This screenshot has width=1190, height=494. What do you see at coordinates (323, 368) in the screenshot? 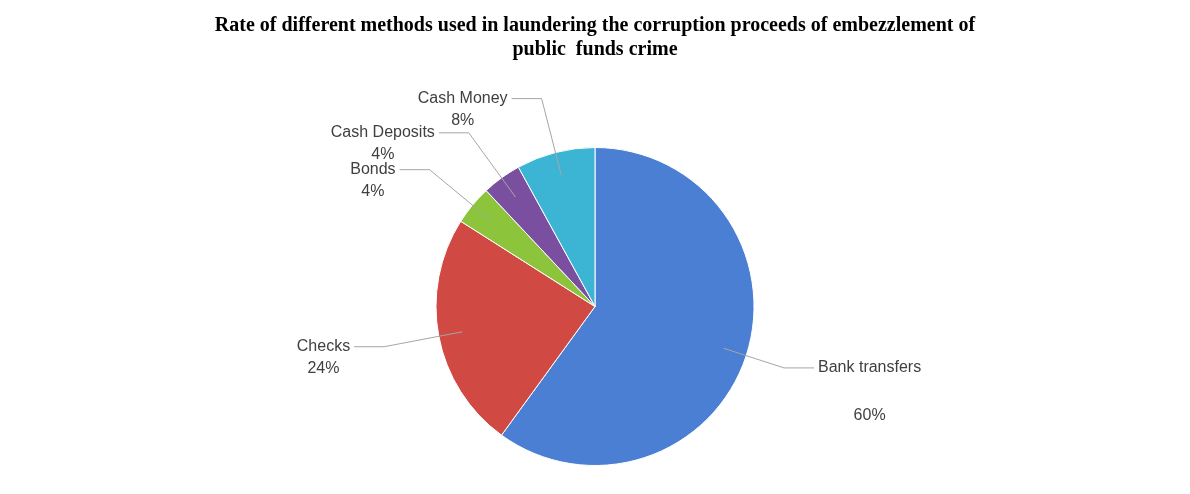
I see `data-label: 24%` at bounding box center [323, 368].